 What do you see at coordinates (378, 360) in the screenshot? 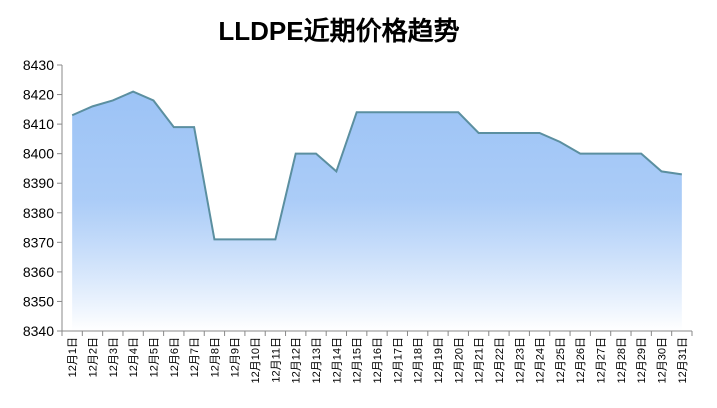
I see `x-tick-label: 12月16日` at bounding box center [378, 360].